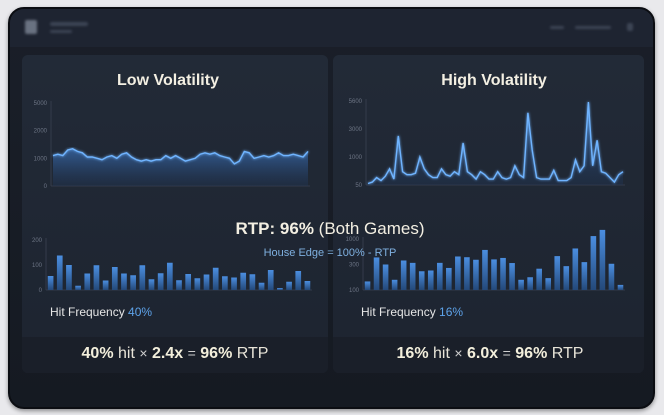 Image resolution: width=664 pixels, height=415 pixels. Describe the element at coordinates (557, 27) in the screenshot. I see `nav-link-placeholder` at that location.